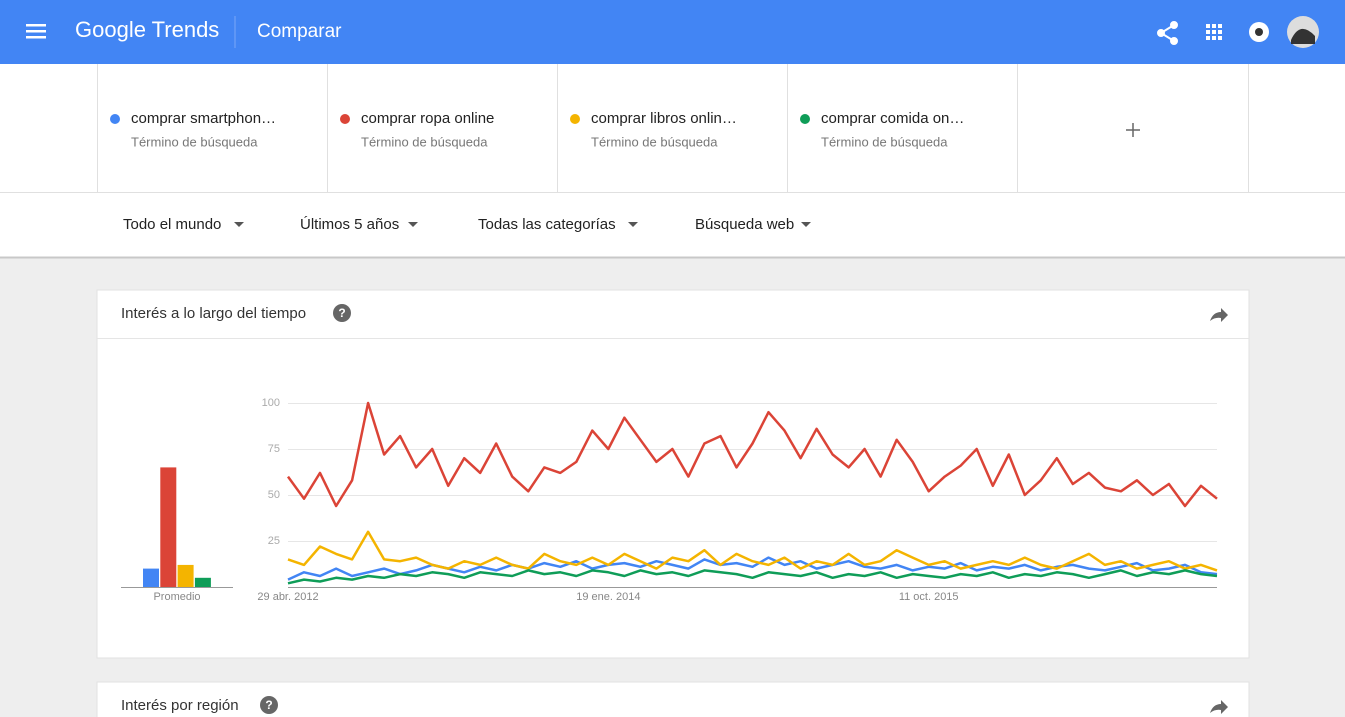  Describe the element at coordinates (608, 597) in the screenshot. I see `x-tick-label: 19 ene. 2014` at that location.